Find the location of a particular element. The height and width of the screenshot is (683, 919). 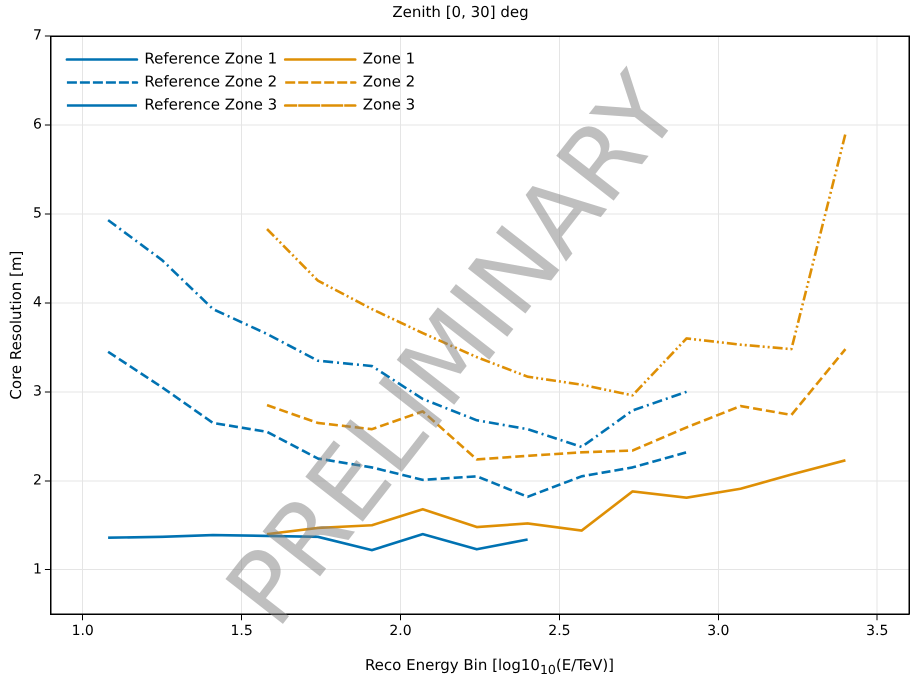

x-tick-label: 1.0 is located at coordinates (83, 631).